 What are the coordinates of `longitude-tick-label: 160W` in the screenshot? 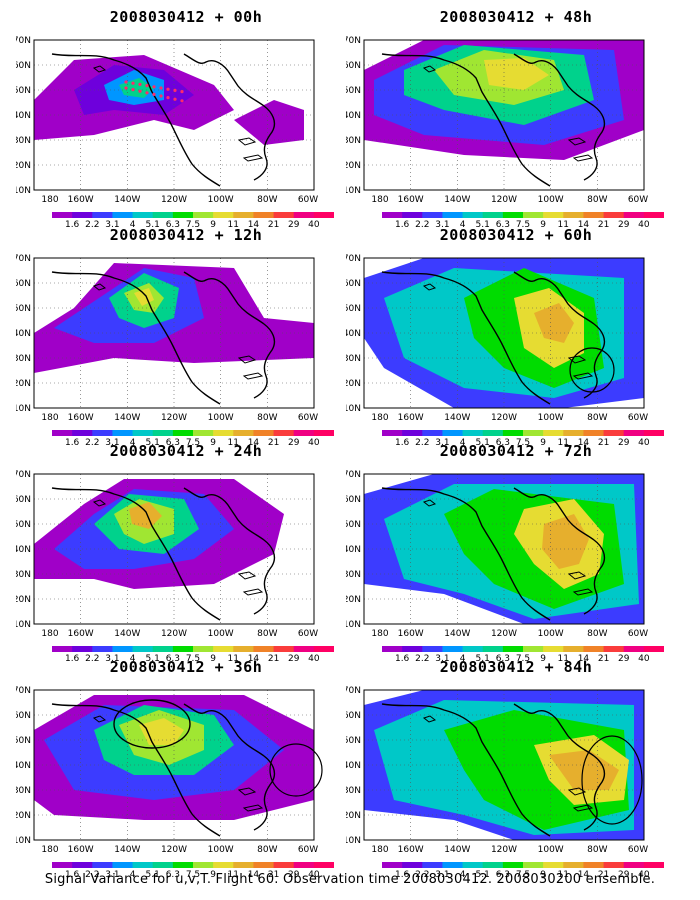 It's located at (411, 634).